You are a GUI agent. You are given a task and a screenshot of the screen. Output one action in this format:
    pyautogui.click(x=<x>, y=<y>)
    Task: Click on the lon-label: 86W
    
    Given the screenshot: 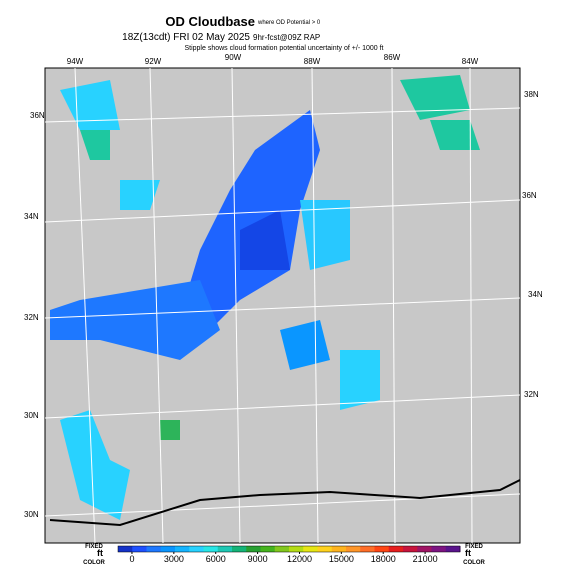 What is the action you would take?
    pyautogui.click(x=392, y=57)
    